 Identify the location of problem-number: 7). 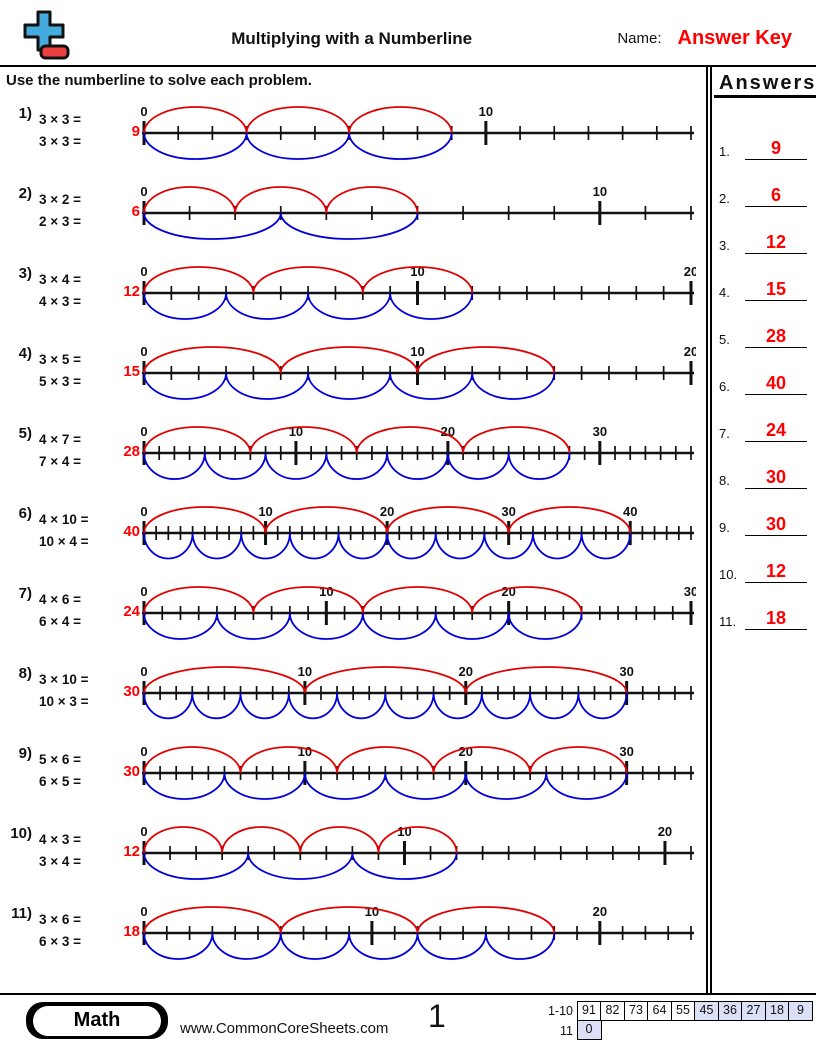
(25, 593).